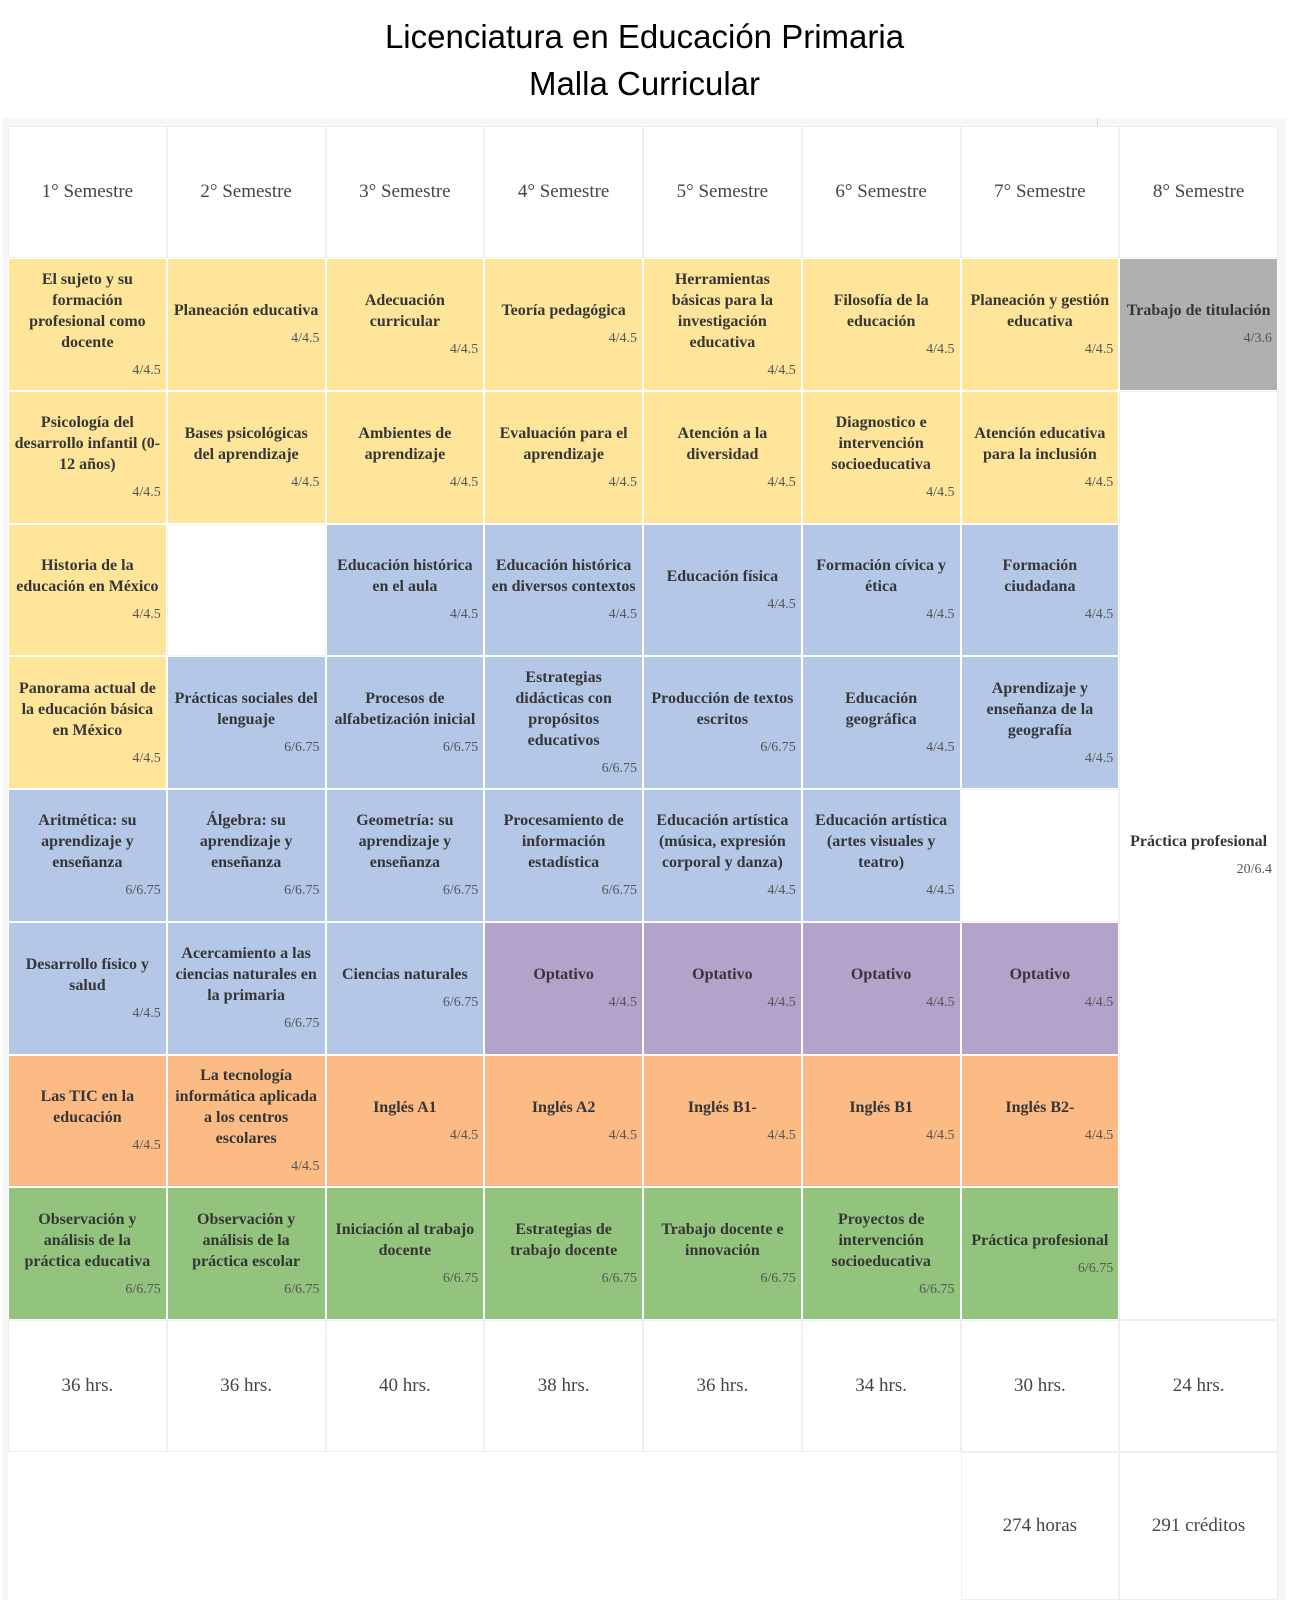 The image size is (1311, 1600). What do you see at coordinates (1040, 324) in the screenshot?
I see `course-cell: Planeación y gestión educativa 4/4.5` at bounding box center [1040, 324].